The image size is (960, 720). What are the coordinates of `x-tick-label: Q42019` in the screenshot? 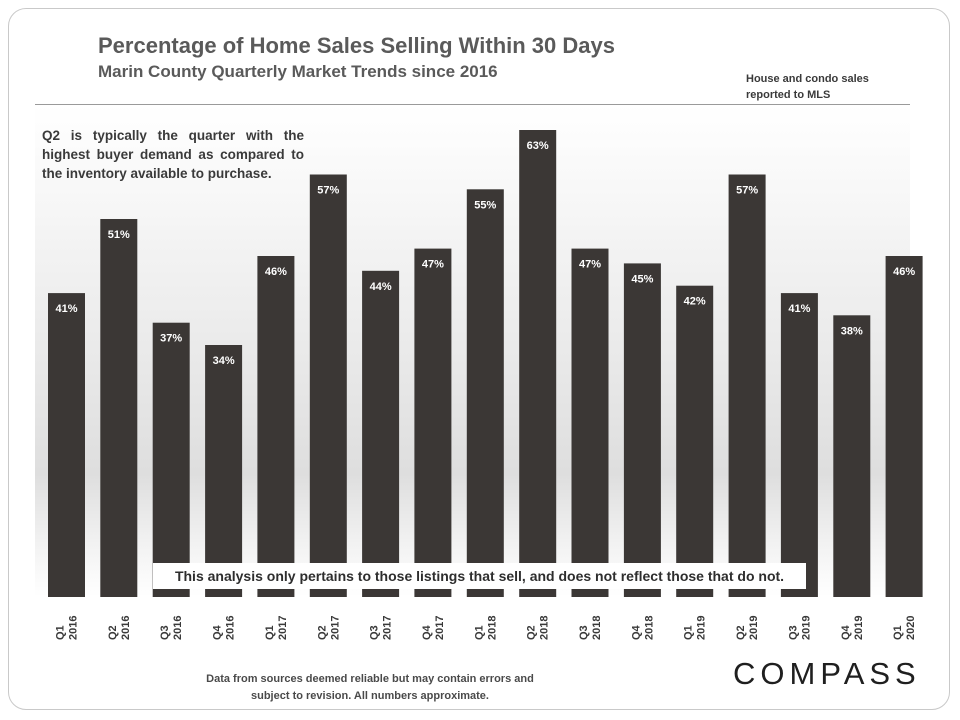 It's located at (852, 628).